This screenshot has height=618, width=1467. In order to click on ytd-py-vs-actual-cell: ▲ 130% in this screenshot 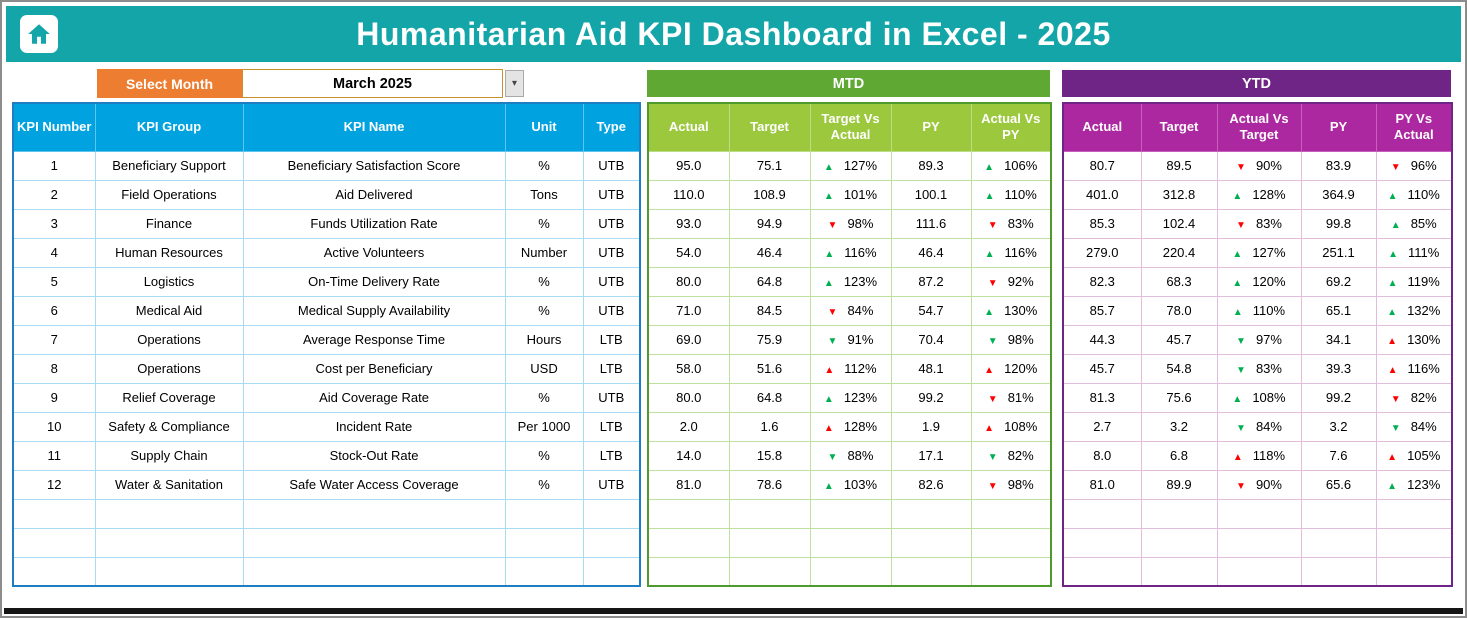, I will do `click(1414, 339)`.